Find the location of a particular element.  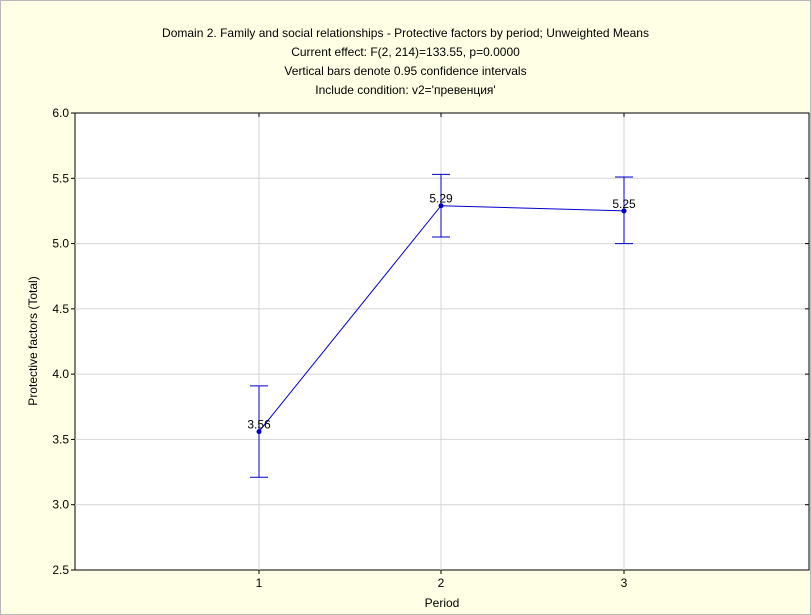

y-tick-label: 4.0 is located at coordinates (60, 374).